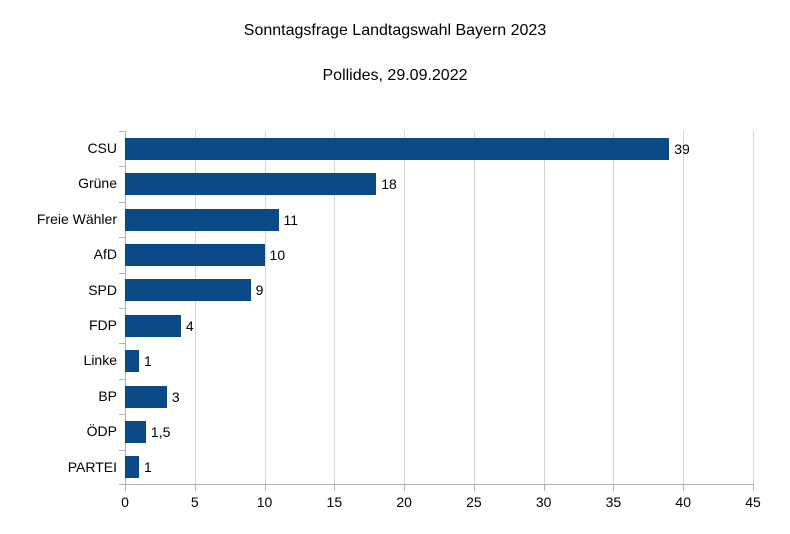 The image size is (790, 534). Describe the element at coordinates (125, 502) in the screenshot. I see `x-axis-tick-label: 0` at that location.